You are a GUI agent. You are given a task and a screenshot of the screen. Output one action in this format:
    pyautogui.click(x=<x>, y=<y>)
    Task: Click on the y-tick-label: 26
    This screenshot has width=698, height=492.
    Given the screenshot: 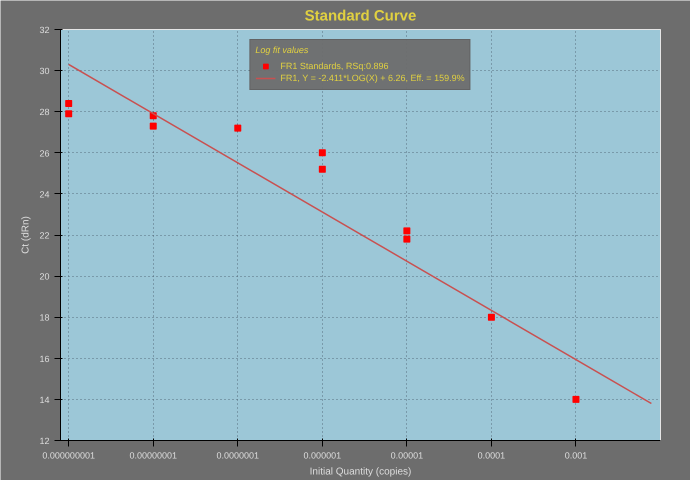 What is the action you would take?
    pyautogui.click(x=44, y=153)
    